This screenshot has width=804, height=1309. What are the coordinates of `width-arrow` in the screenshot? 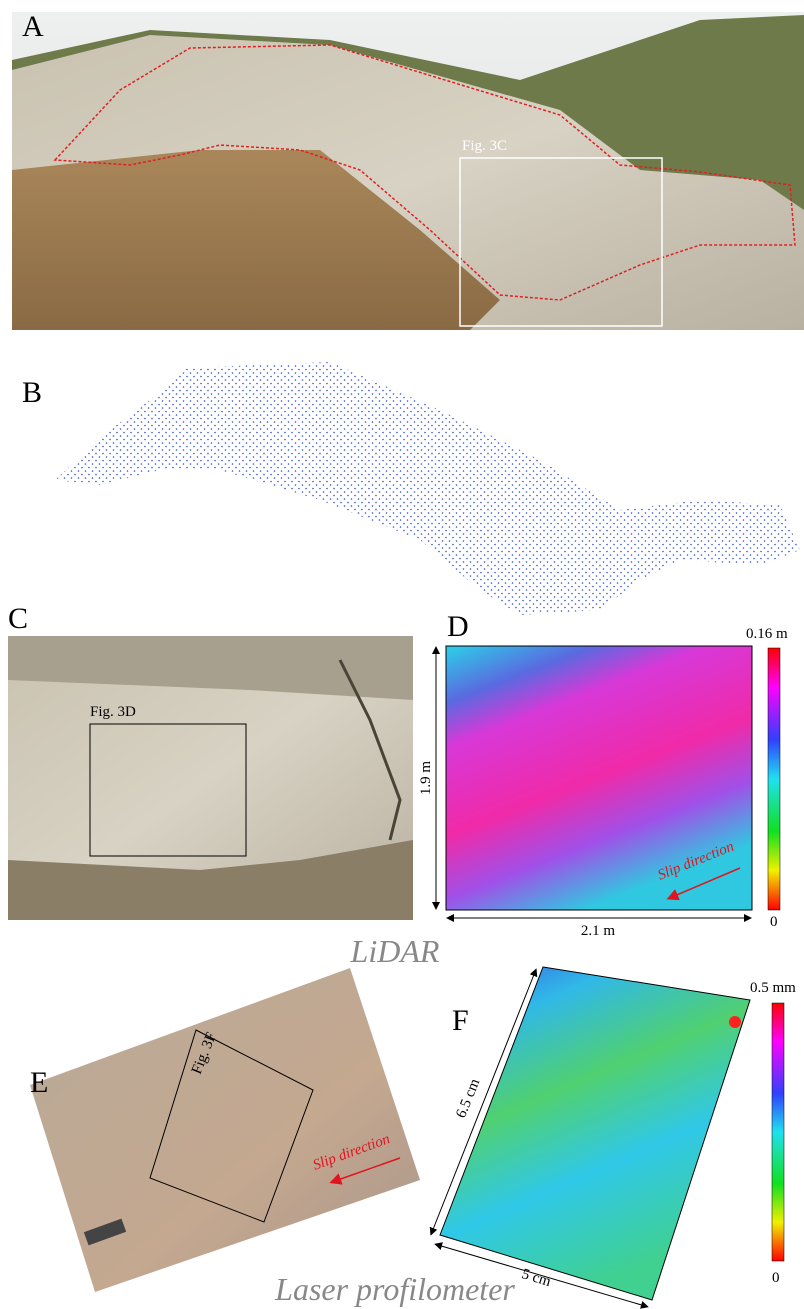 It's located at (541, 1275).